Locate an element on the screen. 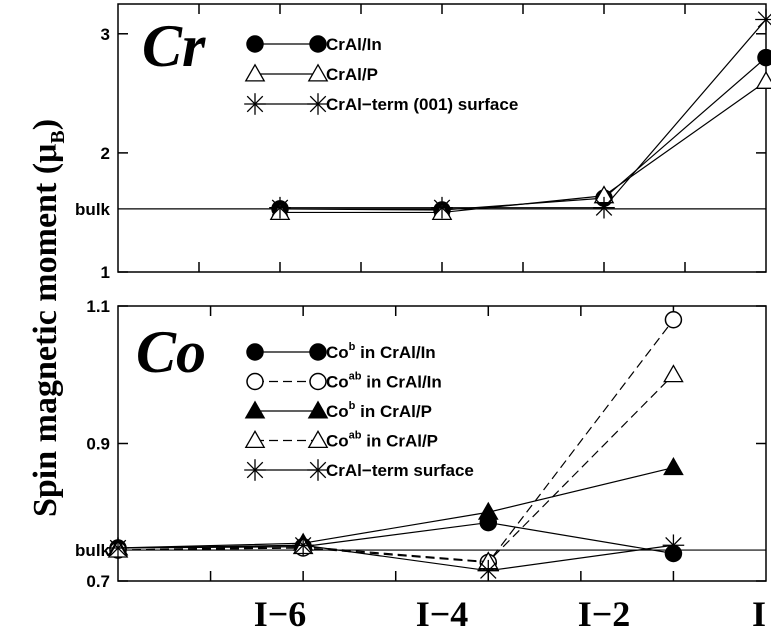  x-tick-label: I−4 is located at coordinates (442, 614).